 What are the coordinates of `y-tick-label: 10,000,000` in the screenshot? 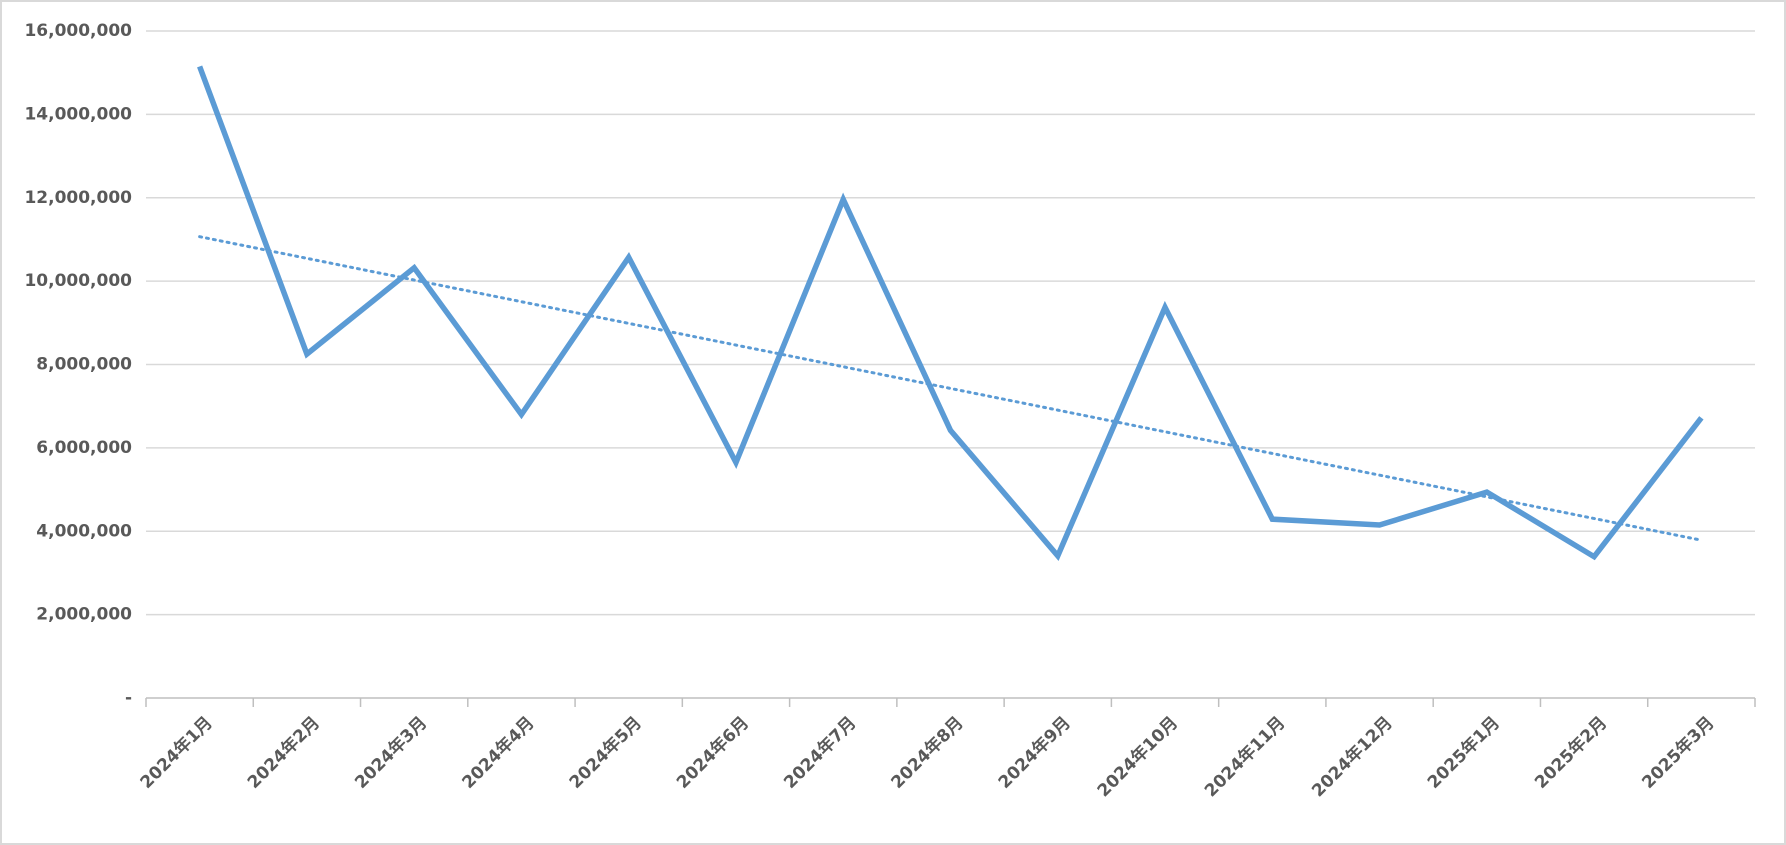 It's located at (78, 281).